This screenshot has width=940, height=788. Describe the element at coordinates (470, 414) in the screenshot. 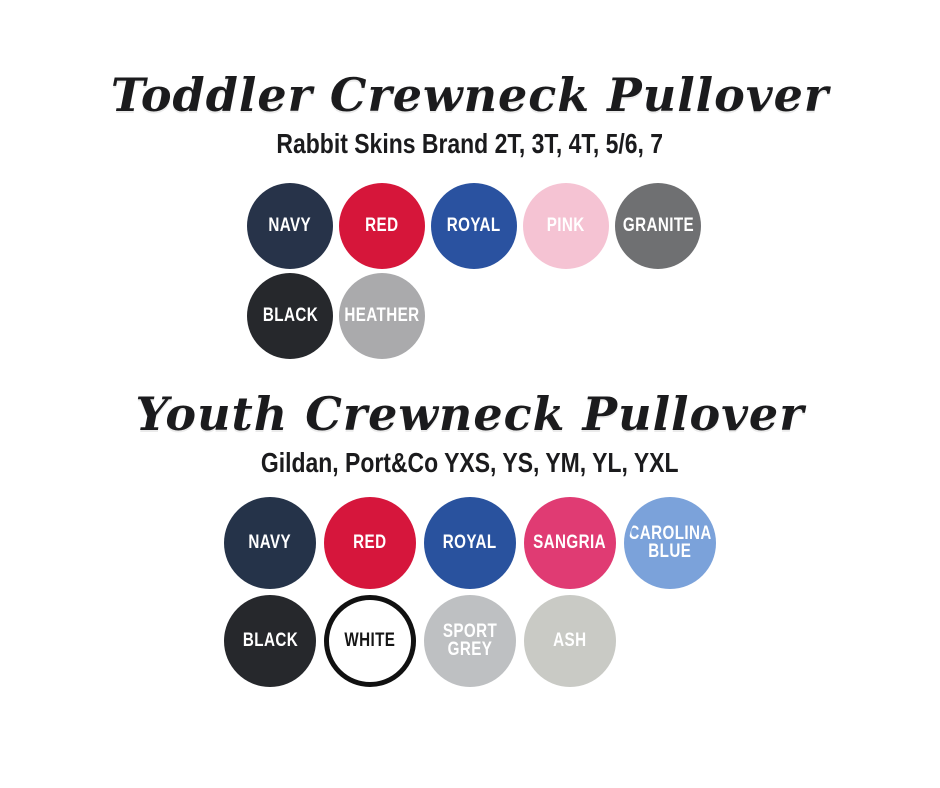

I see `section-title-youth: Youth Crewneck Pullover` at that location.